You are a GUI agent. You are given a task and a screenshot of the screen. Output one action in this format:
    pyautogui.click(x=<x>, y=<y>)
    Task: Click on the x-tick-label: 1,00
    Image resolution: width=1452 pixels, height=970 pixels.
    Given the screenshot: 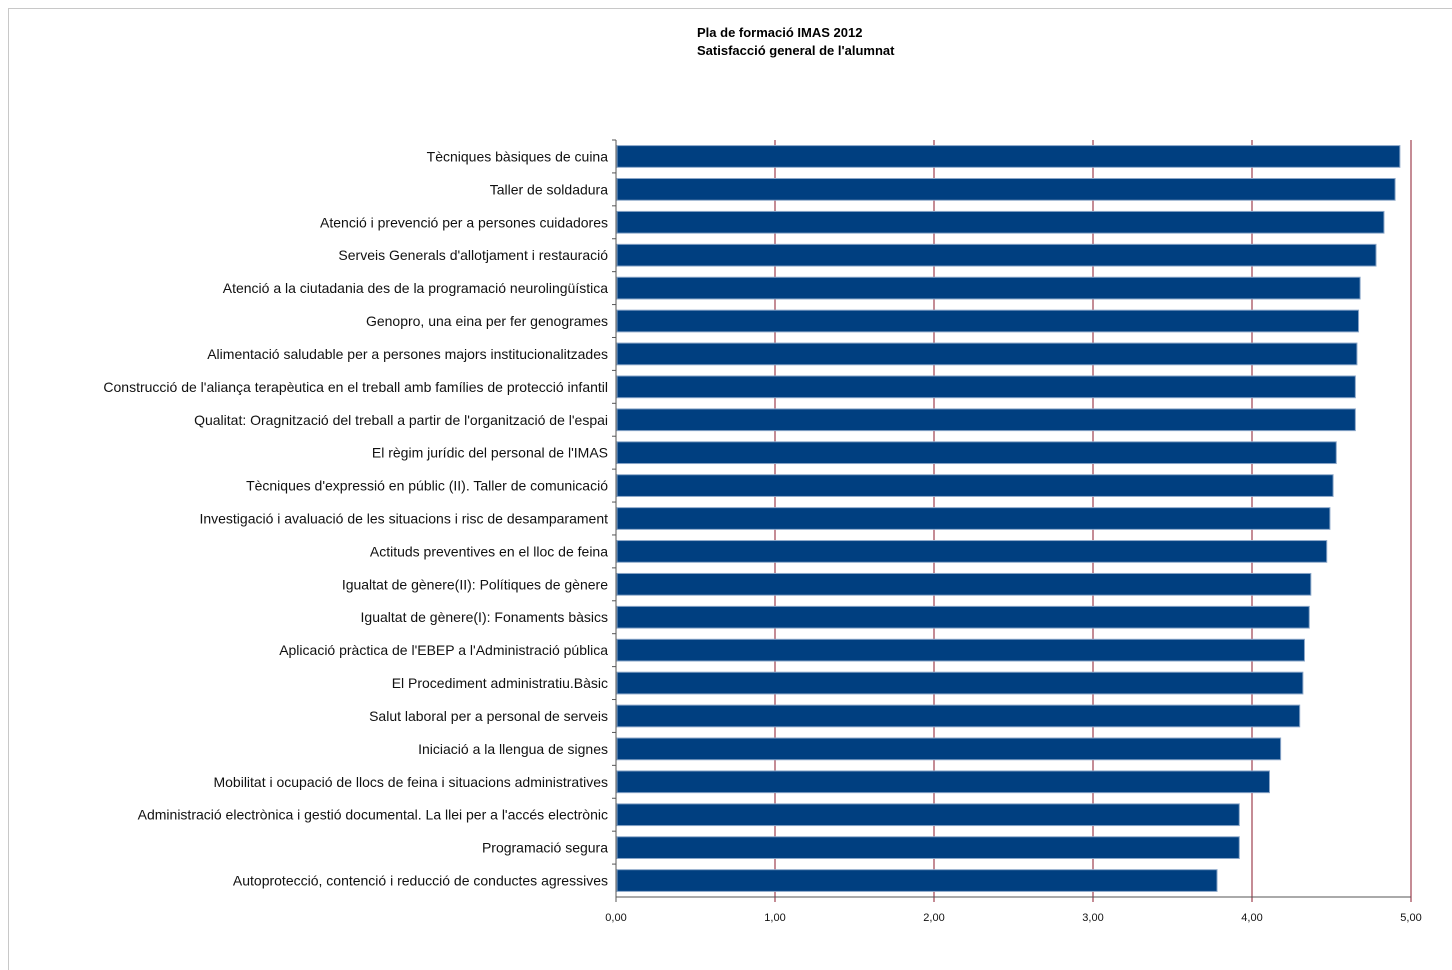 What is the action you would take?
    pyautogui.click(x=774, y=918)
    